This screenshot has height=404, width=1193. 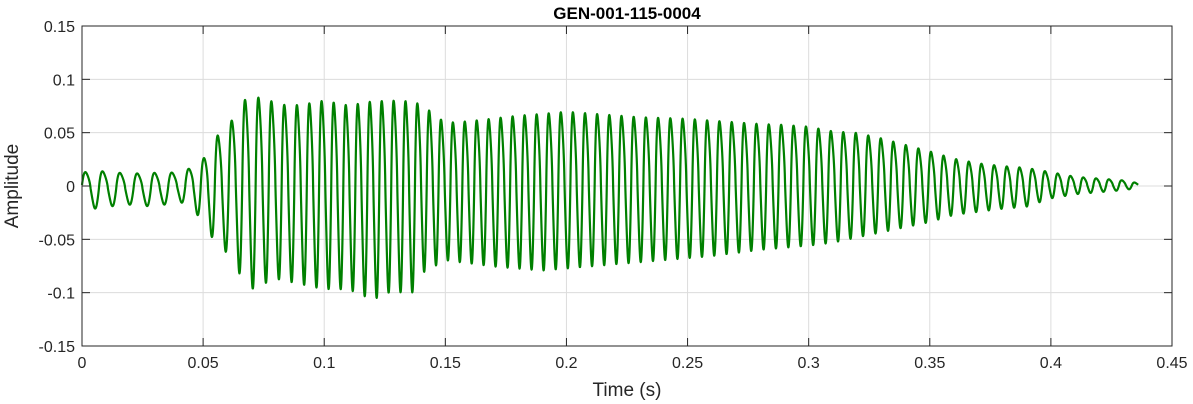 What do you see at coordinates (627, 390) in the screenshot?
I see `x-axis-title: Time (s)` at bounding box center [627, 390].